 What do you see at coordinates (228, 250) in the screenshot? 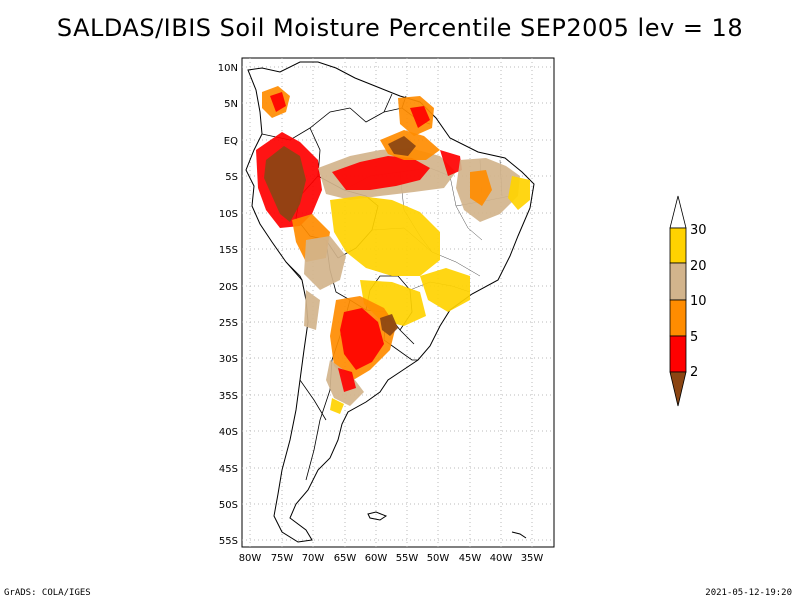
I see `lat-label-15S: 15S` at bounding box center [228, 250].